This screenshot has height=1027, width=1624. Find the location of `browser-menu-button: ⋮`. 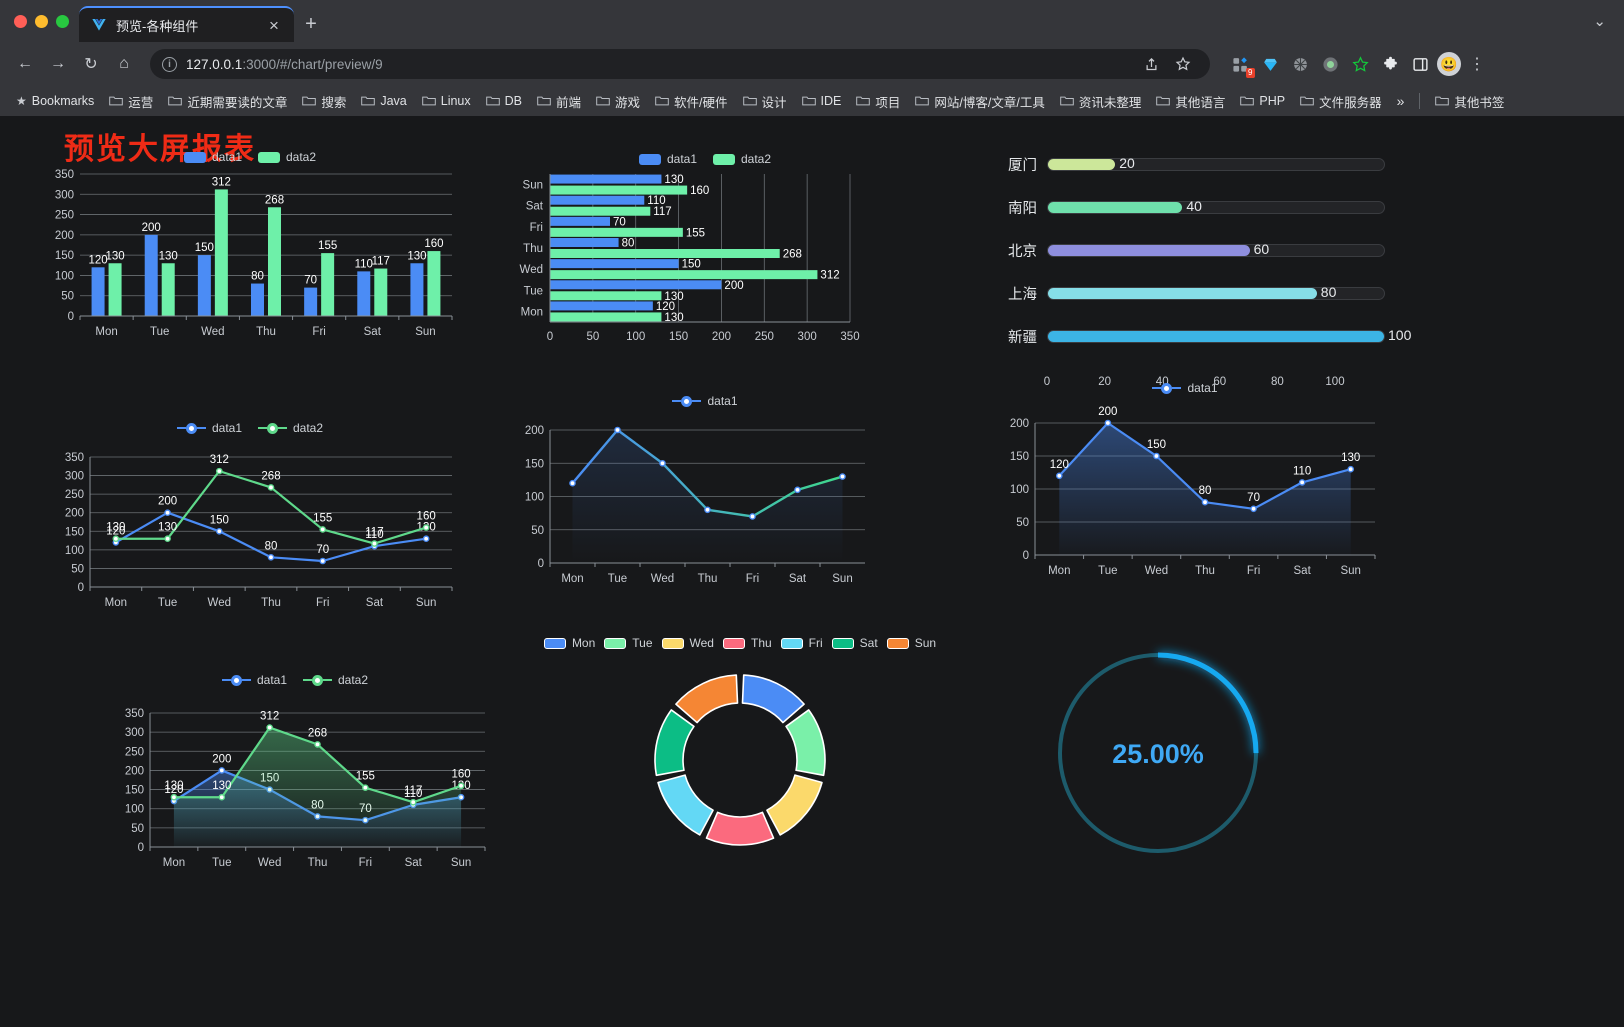

browser-menu-button: ⋮ is located at coordinates (1477, 64).